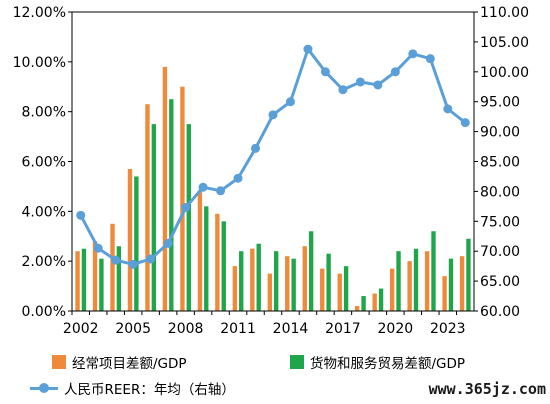  Describe the element at coordinates (149, 390) in the screenshot. I see `legend-label-reer: 人民币REER：年均（右轴）` at that location.